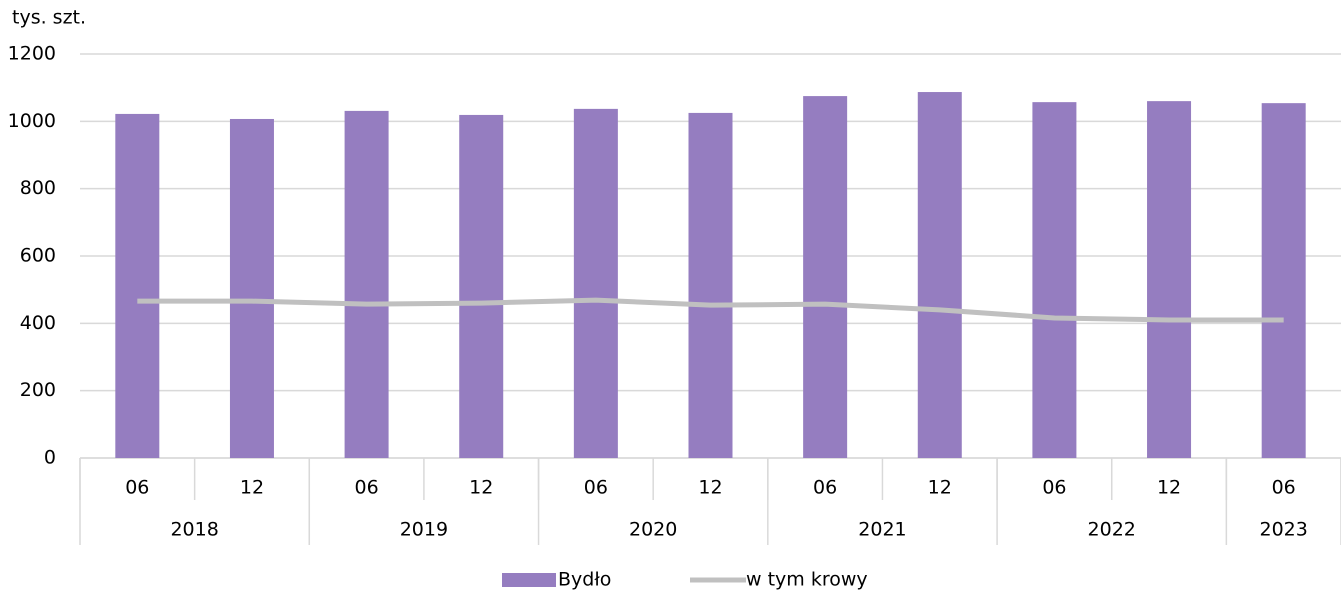 Image resolution: width=1341 pixels, height=591 pixels. Describe the element at coordinates (50, 458) in the screenshot. I see `y-tick-label: 0` at that location.